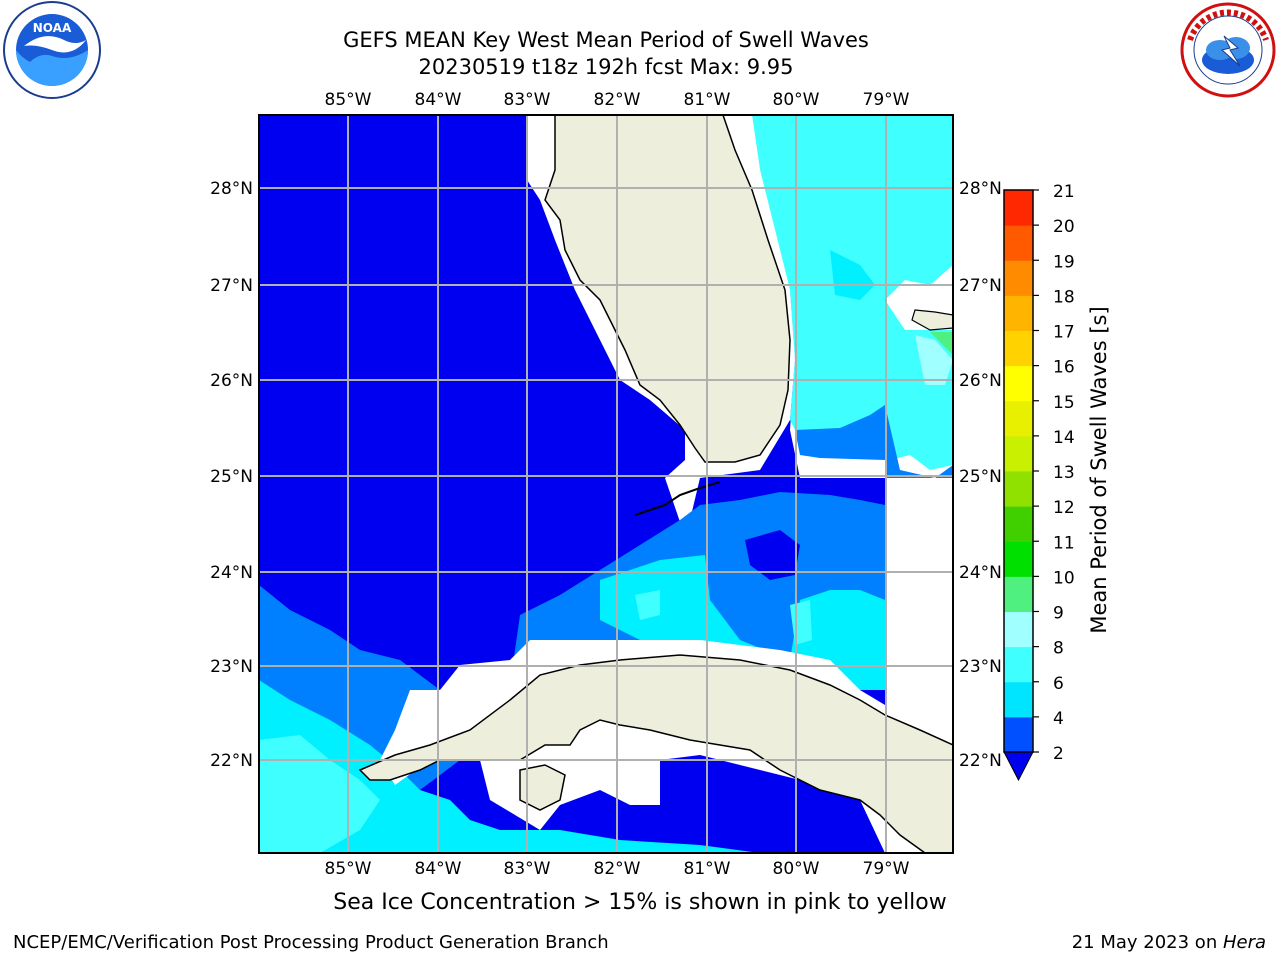 This screenshot has width=1280, height=960. Describe the element at coordinates (886, 869) in the screenshot. I see `lon-label-bottom: 79°W` at that location.